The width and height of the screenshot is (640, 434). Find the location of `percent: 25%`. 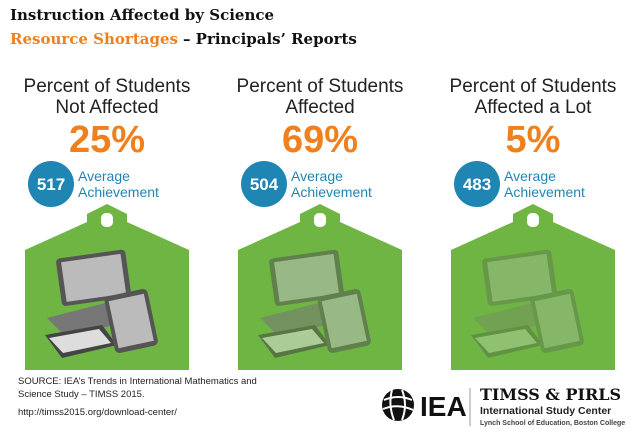

percent: 25% is located at coordinates (107, 140).